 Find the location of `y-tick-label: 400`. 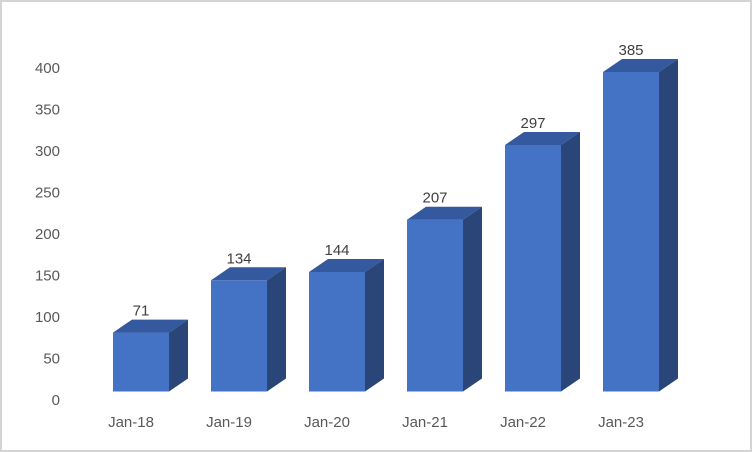

y-tick-label: 400 is located at coordinates (47, 68).